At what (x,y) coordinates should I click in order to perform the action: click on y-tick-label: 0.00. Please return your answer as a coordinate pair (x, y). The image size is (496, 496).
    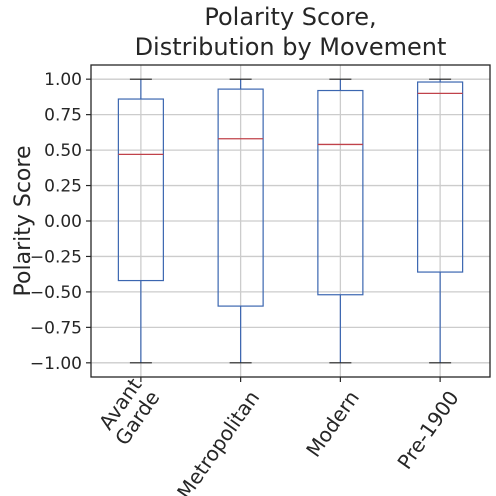
    Looking at the image, I should click on (63, 222).